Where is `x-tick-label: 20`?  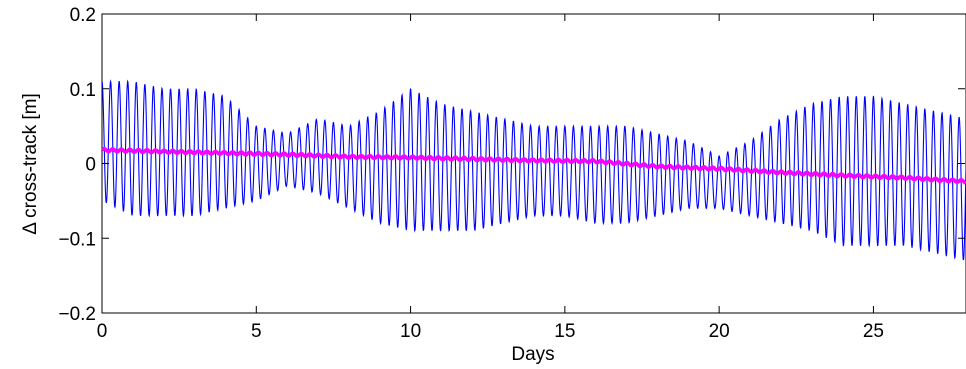 x-tick-label: 20 is located at coordinates (719, 331).